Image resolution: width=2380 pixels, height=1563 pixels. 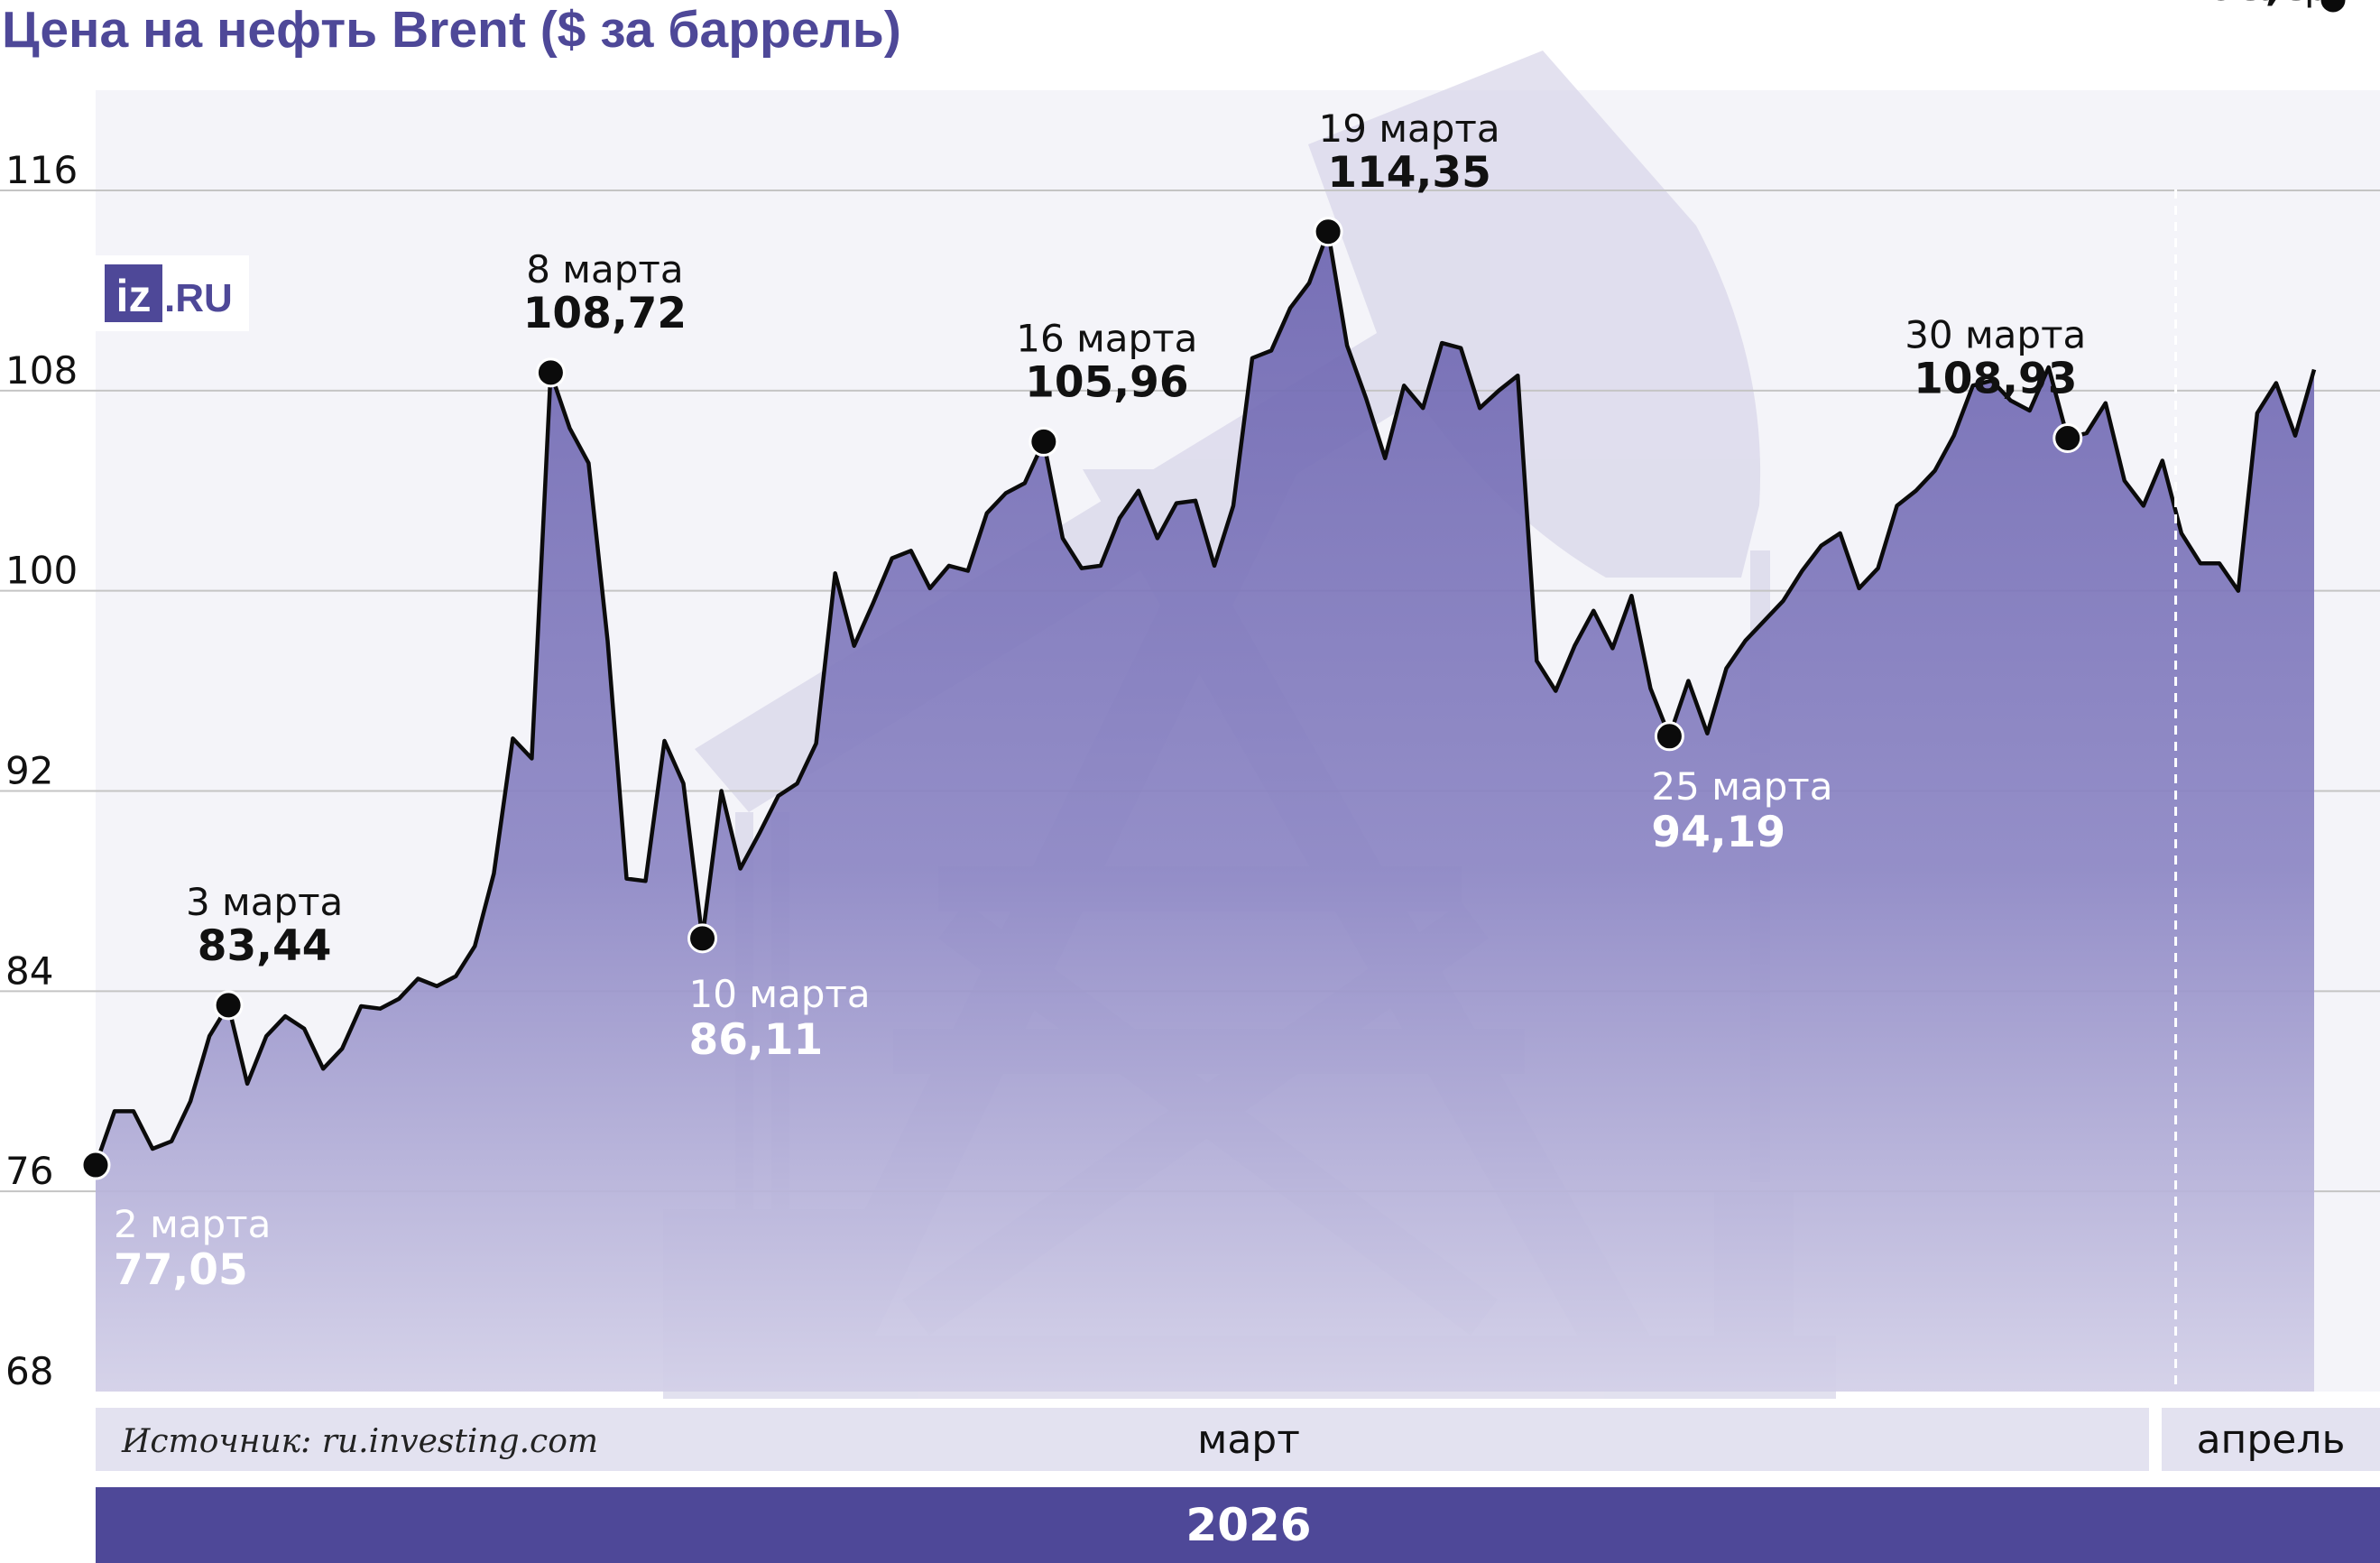 What do you see at coordinates (1122, 1439) in the screenshot?
I see `month-bar-march` at bounding box center [1122, 1439].